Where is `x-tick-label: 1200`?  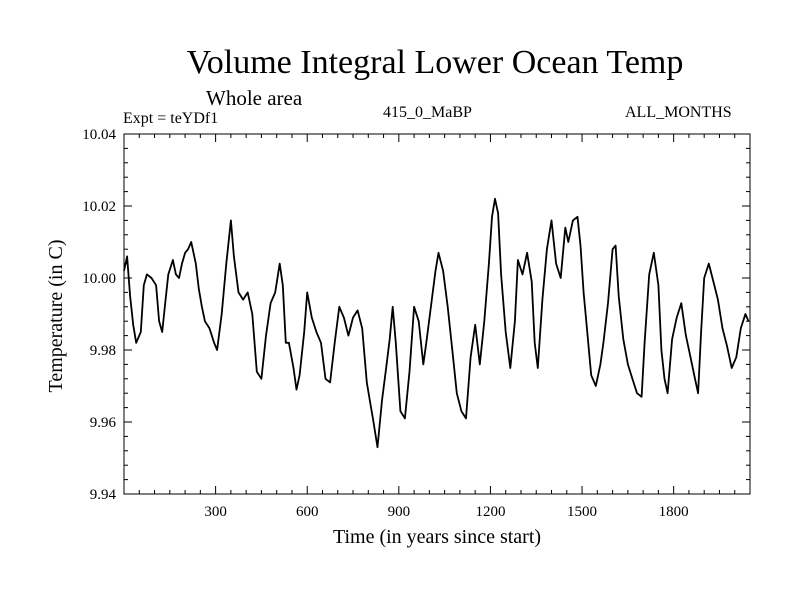
x-tick-label: 1200 is located at coordinates (490, 512).